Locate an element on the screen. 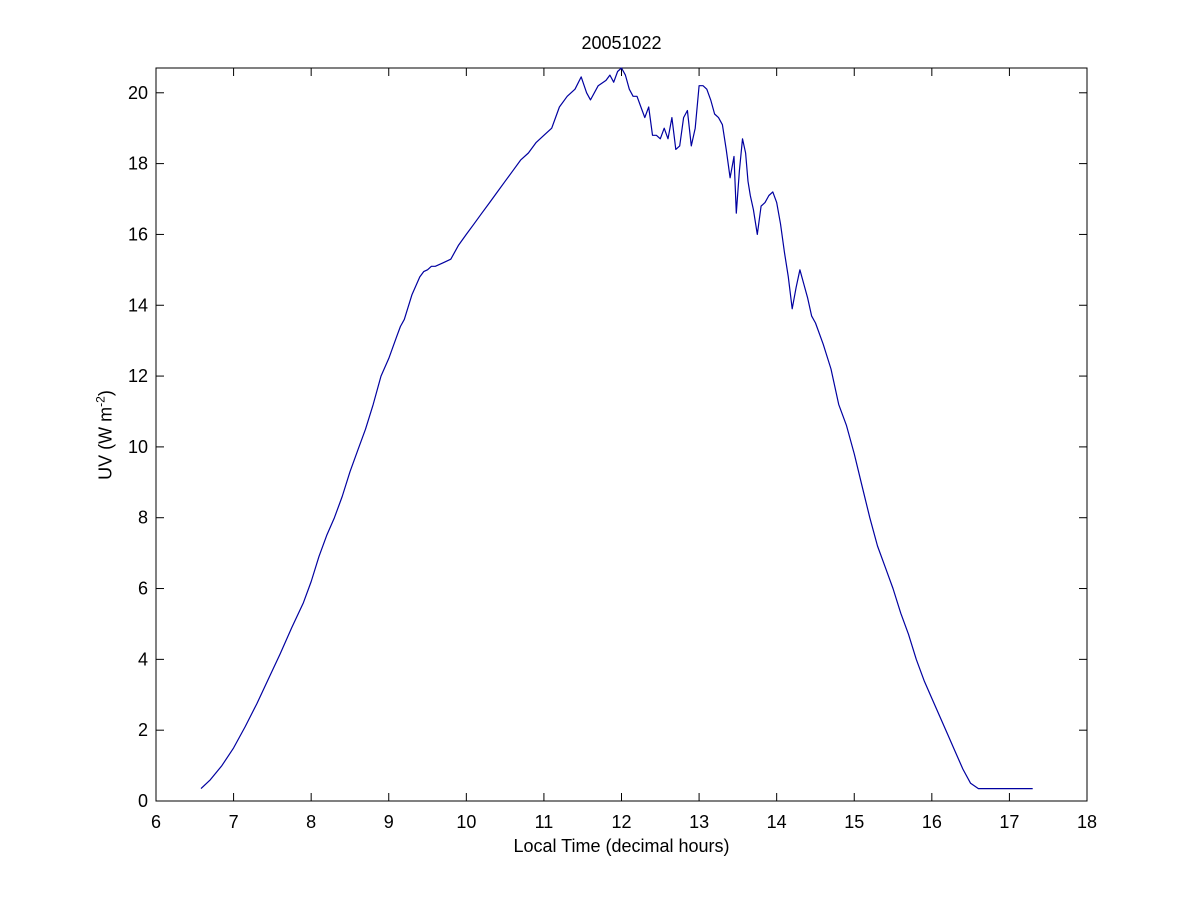 The height and width of the screenshot is (905, 1200). y-tick-label: 10 is located at coordinates (138, 447).